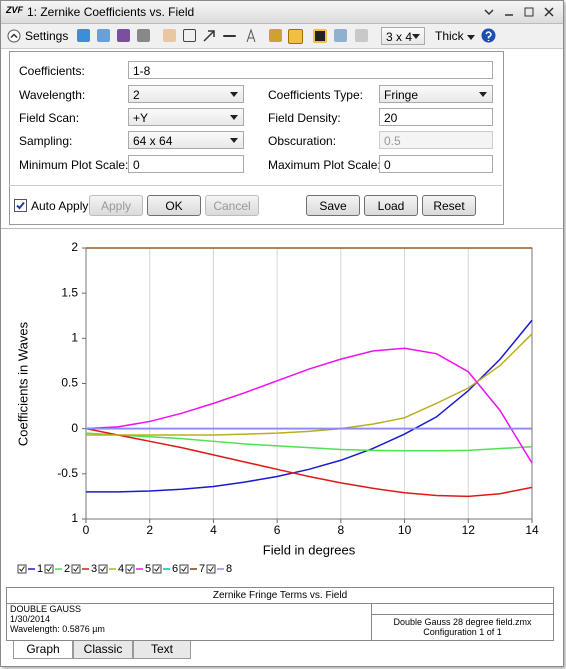 The image size is (566, 669). Describe the element at coordinates (43, 650) in the screenshot. I see `tab: Graph` at that location.